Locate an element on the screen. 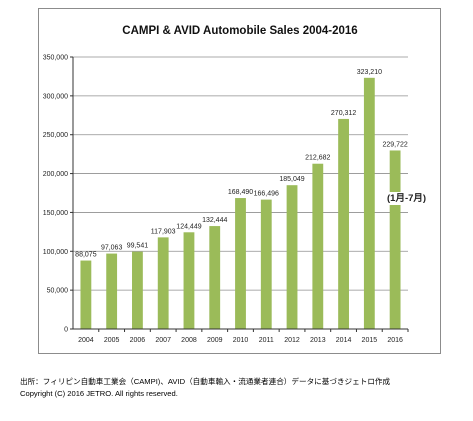  bar-2014 is located at coordinates (343, 224).